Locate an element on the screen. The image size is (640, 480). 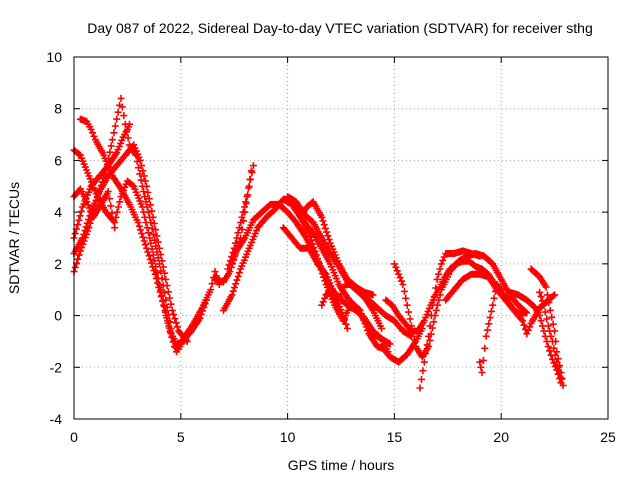
y-tick-label: -2 is located at coordinates (56, 367).